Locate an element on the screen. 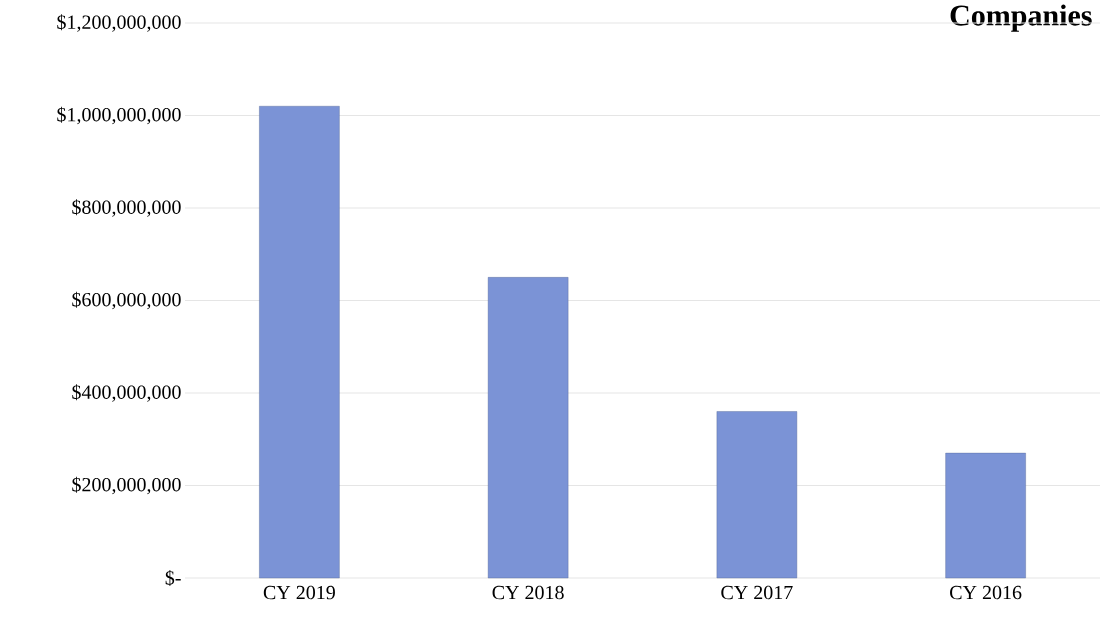 This screenshot has height=641, width=1106. y-tick-label: $800,000,000 is located at coordinates (126, 208).